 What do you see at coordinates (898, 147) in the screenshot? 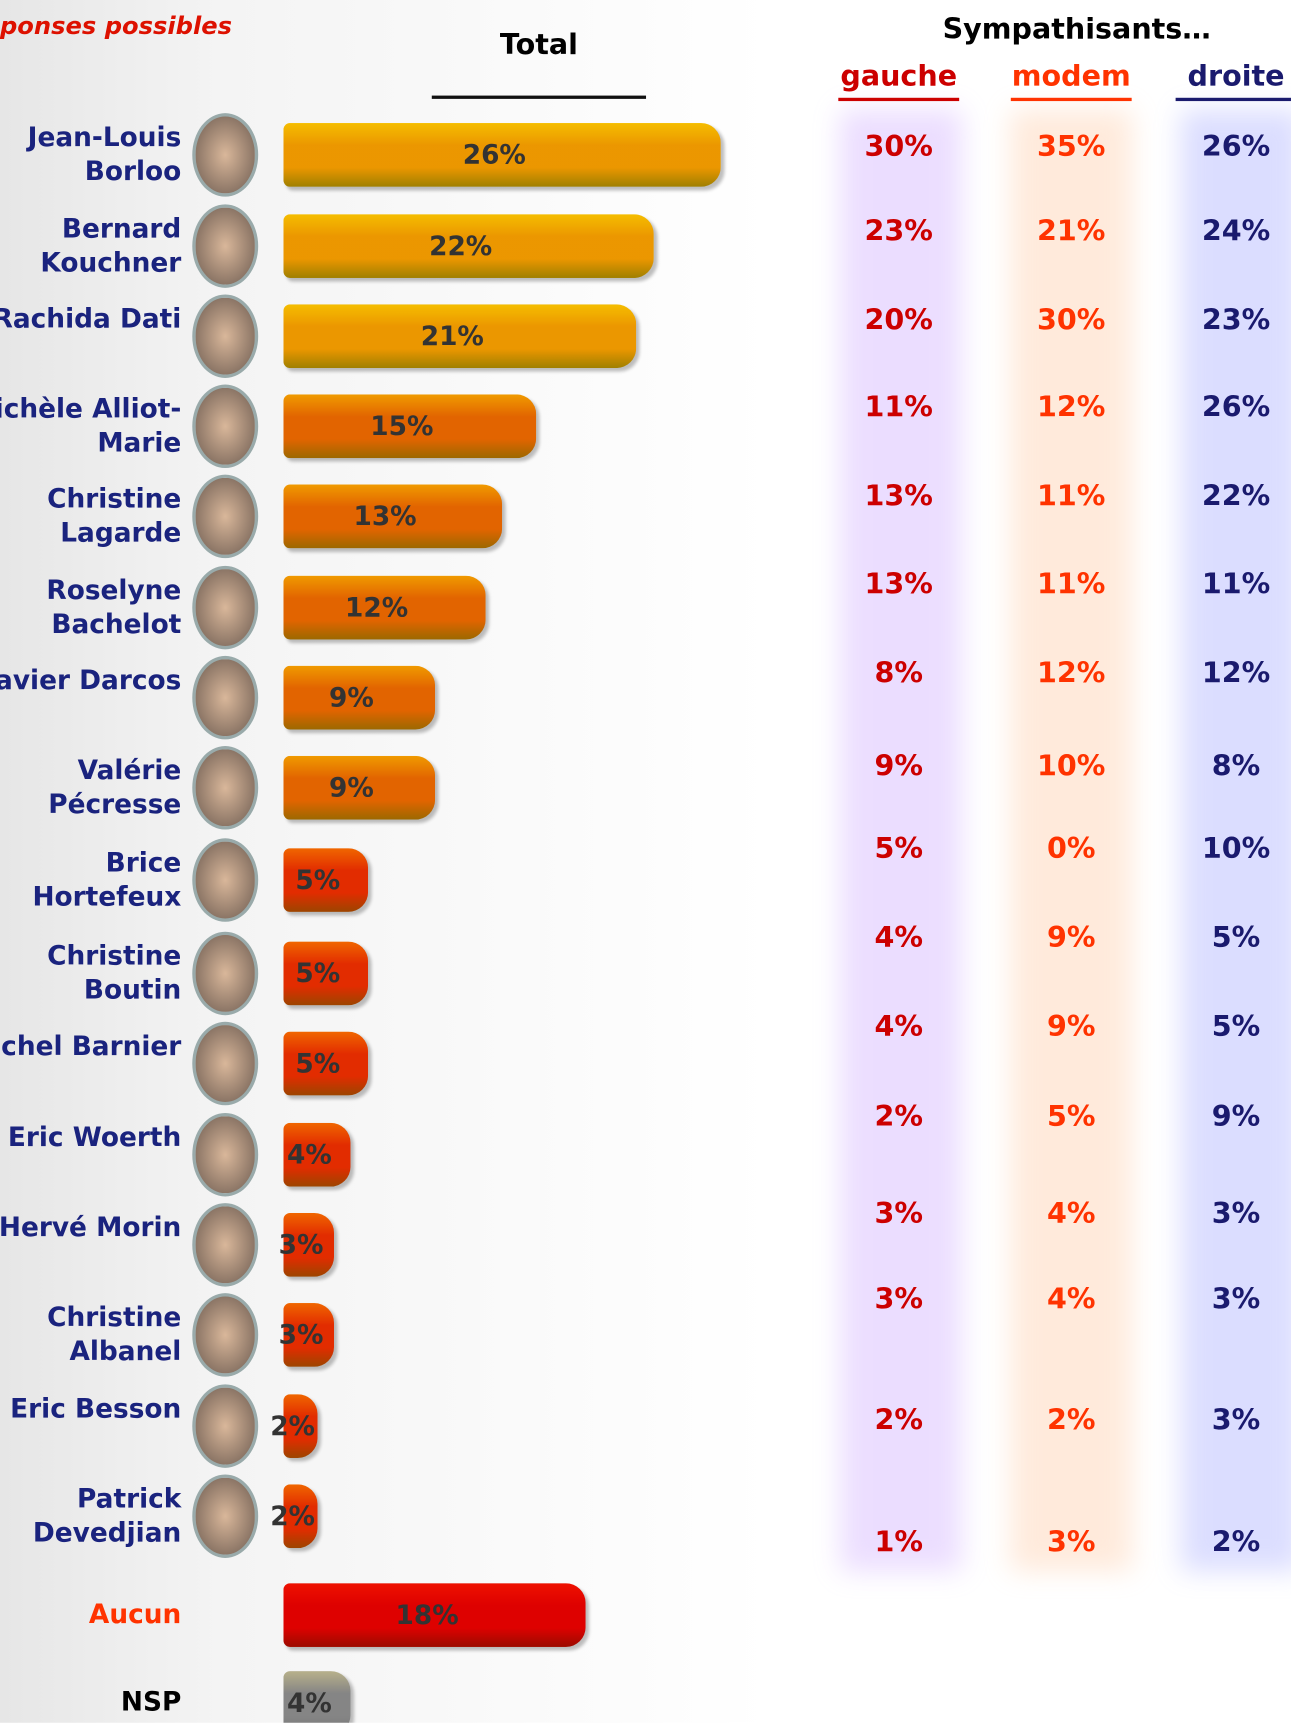
I see `column-value: 30%` at bounding box center [898, 147].